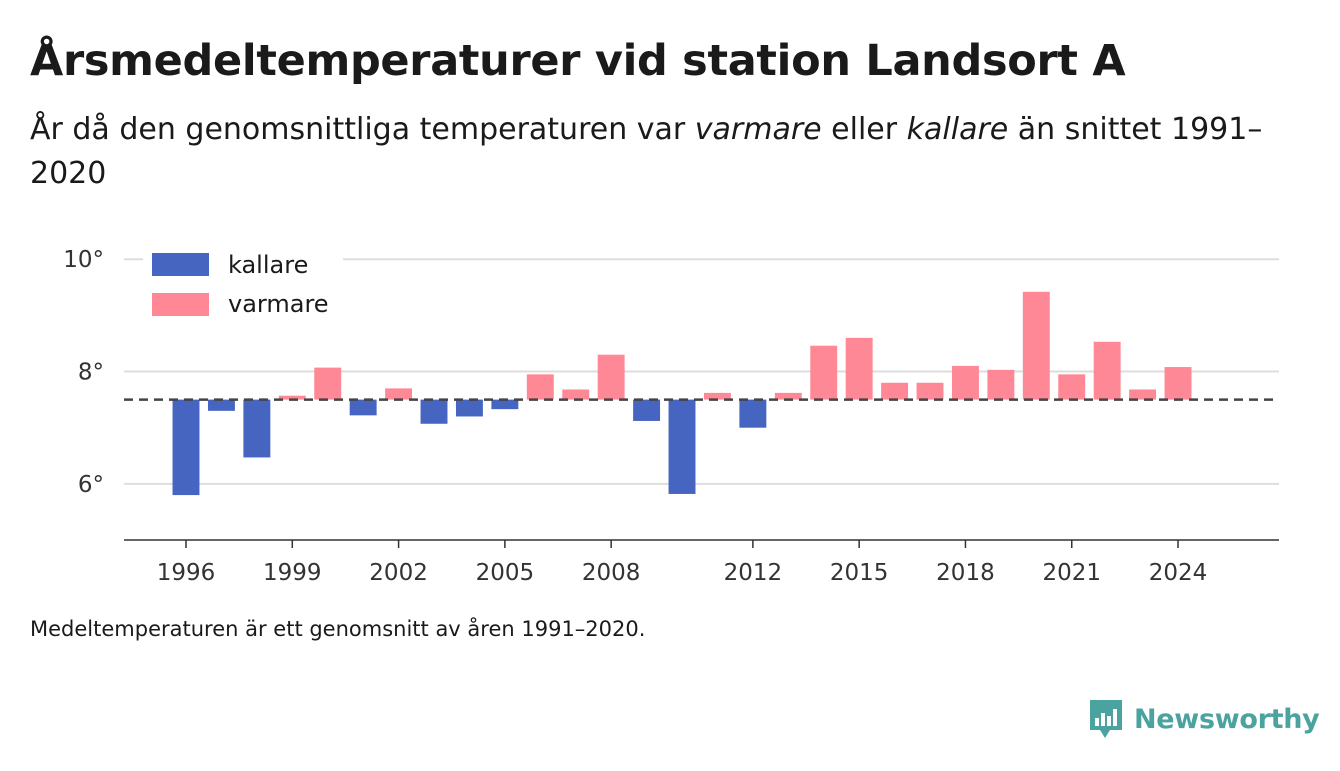 The height and width of the screenshot is (771, 1340). What do you see at coordinates (292, 397) in the screenshot?
I see `bar-1999` at bounding box center [292, 397].